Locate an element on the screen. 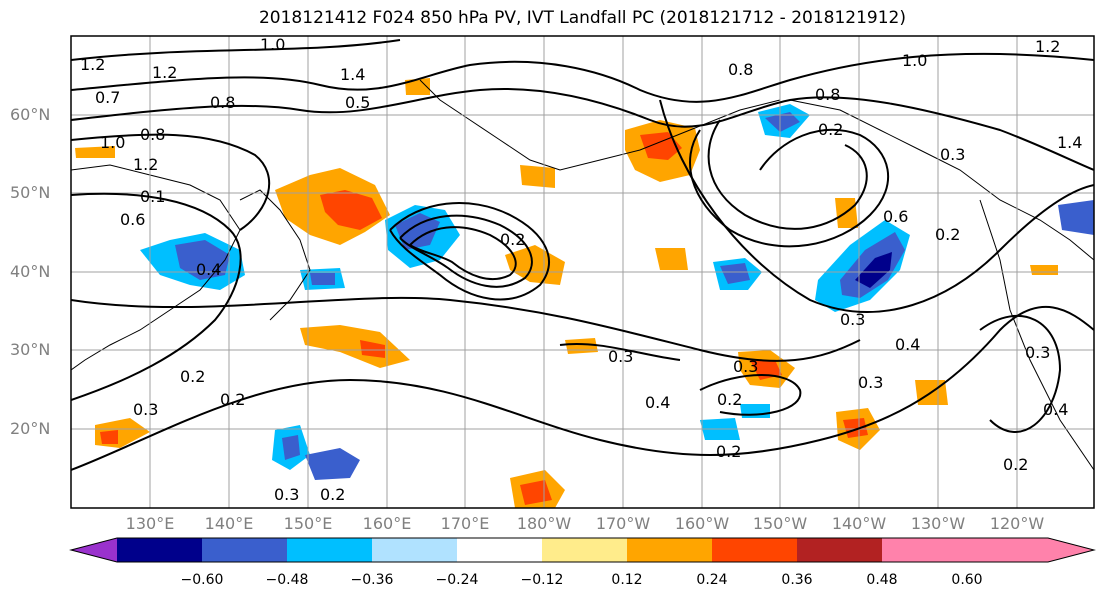  colorbar-tick-label: 0.12 is located at coordinates (627, 580).